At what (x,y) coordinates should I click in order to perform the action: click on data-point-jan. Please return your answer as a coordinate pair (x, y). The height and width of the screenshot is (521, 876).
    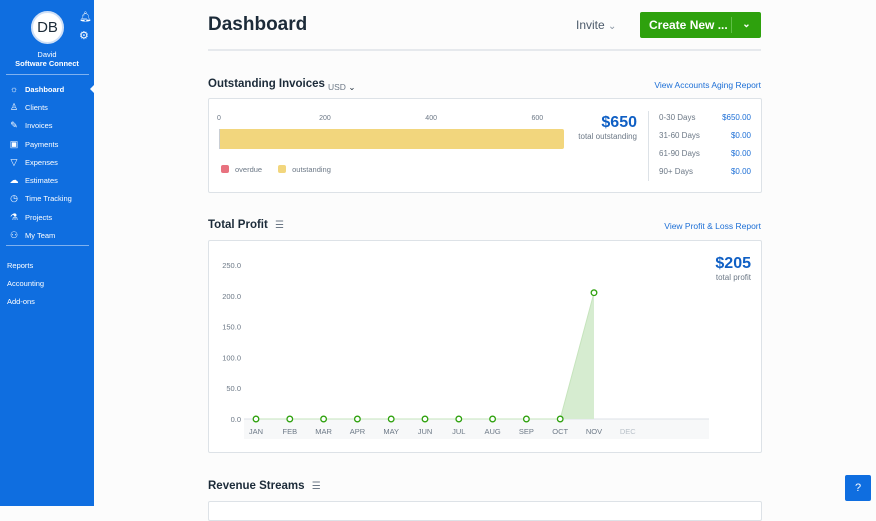
    Looking at the image, I should click on (256, 419).